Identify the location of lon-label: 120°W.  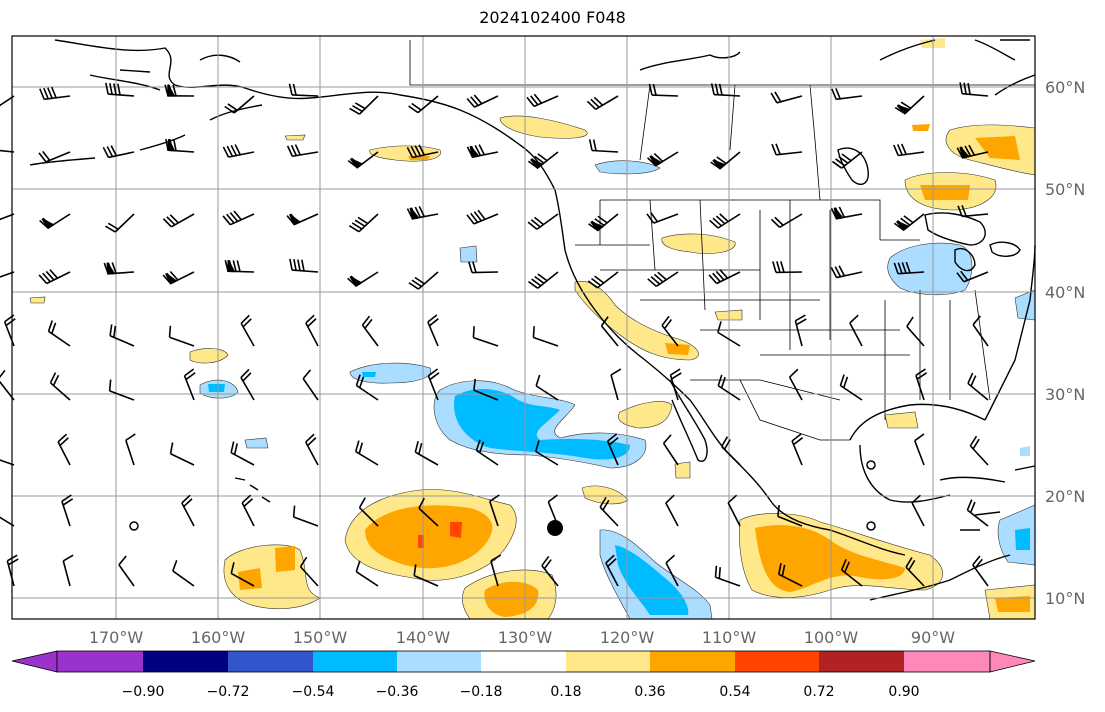
(627, 637).